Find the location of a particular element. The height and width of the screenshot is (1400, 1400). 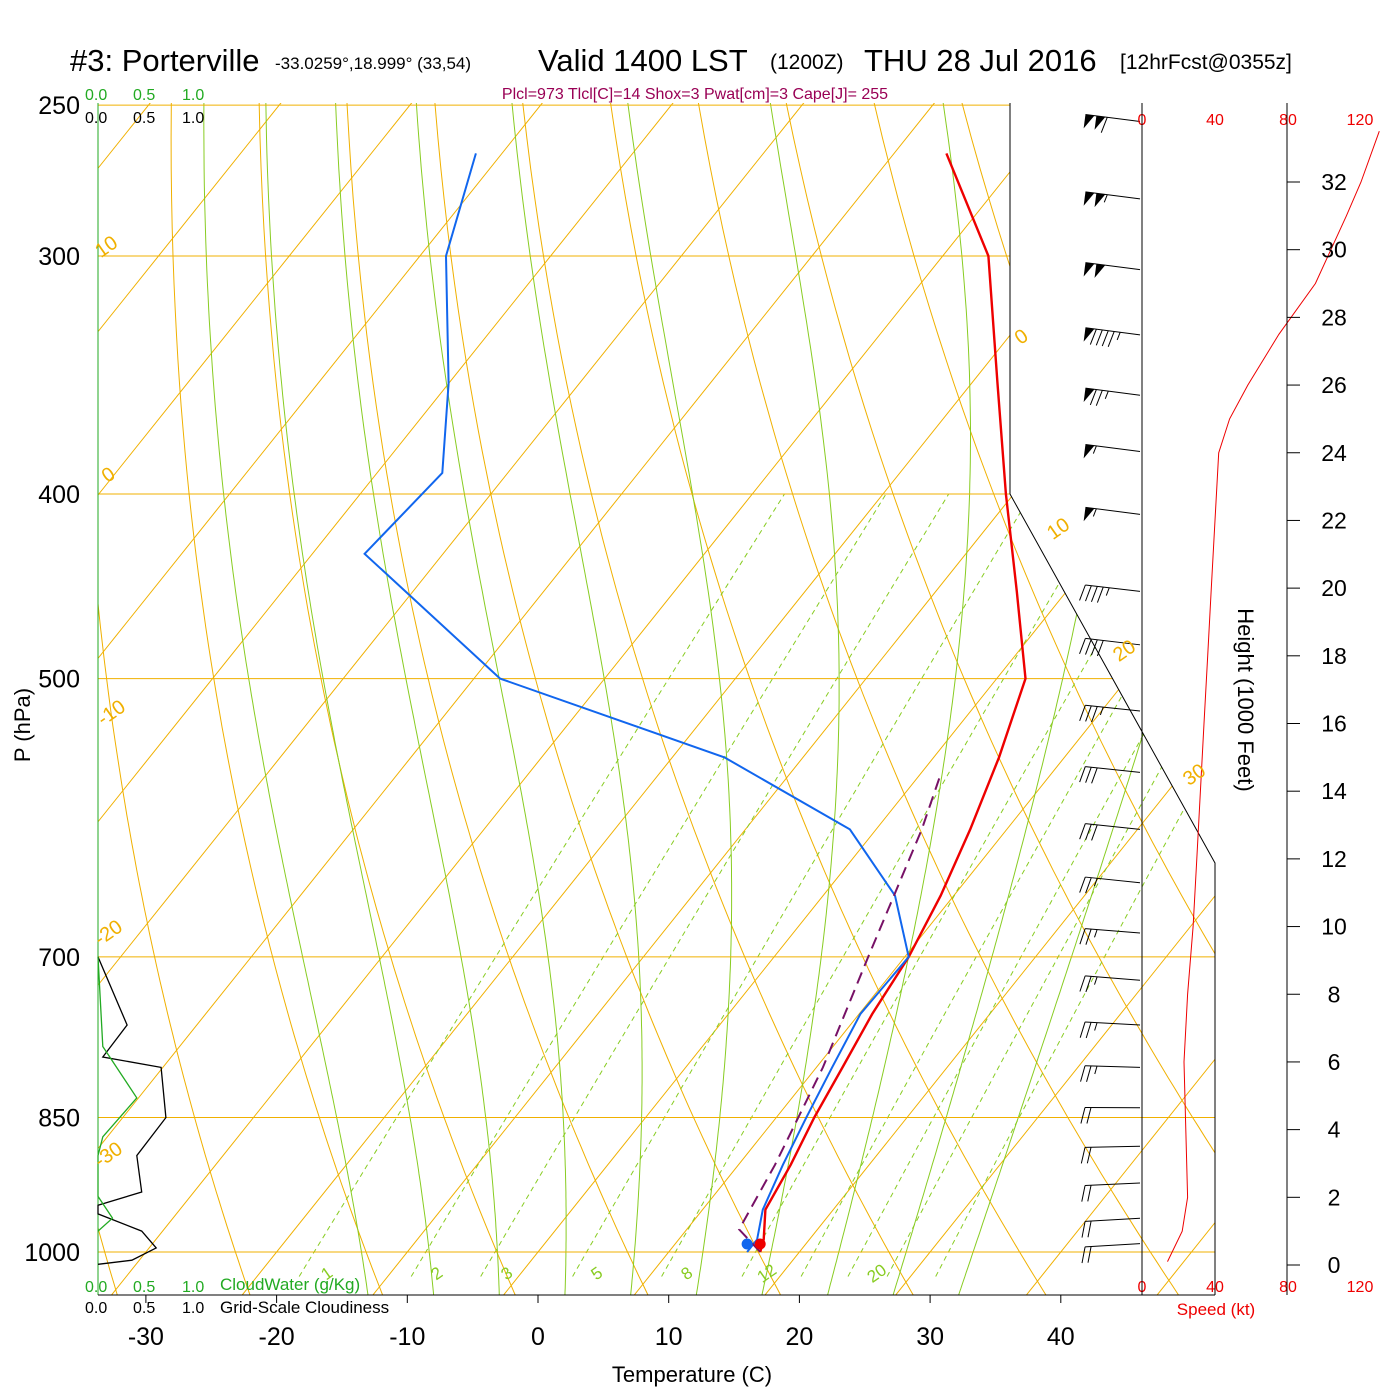

speed-top-120: 120 is located at coordinates (1360, 120).